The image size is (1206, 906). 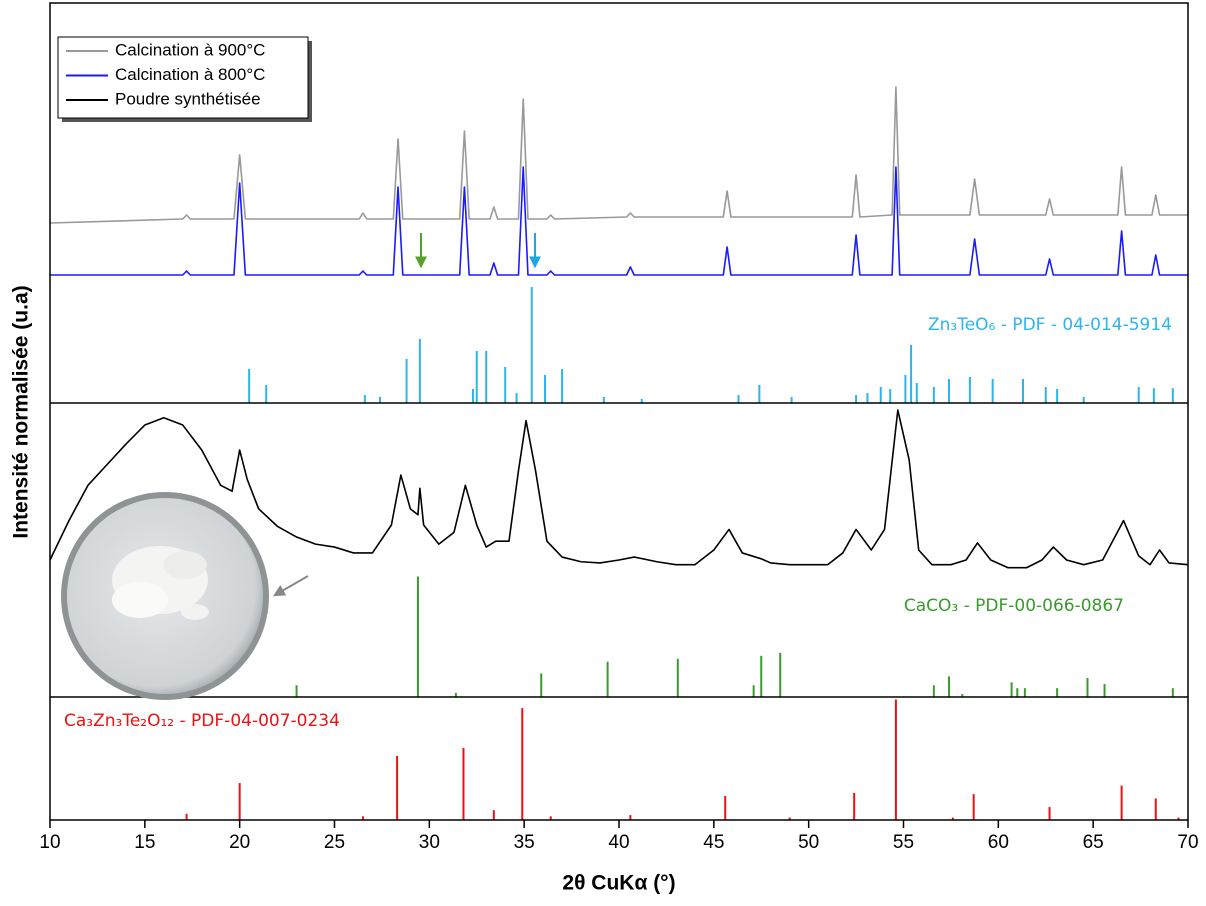 I want to click on x-tick-label: 60, so click(x=998, y=842).